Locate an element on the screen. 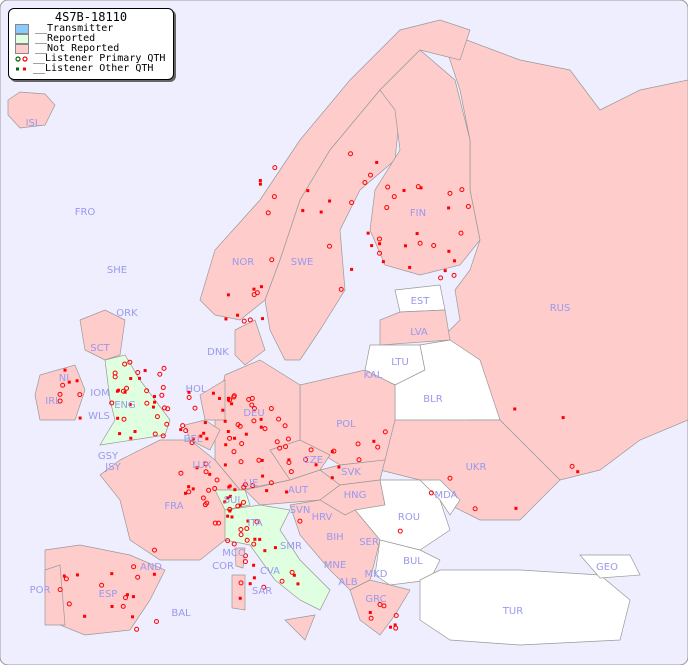 This screenshot has height=665, width=688. country-ukr is located at coordinates (470, 470).